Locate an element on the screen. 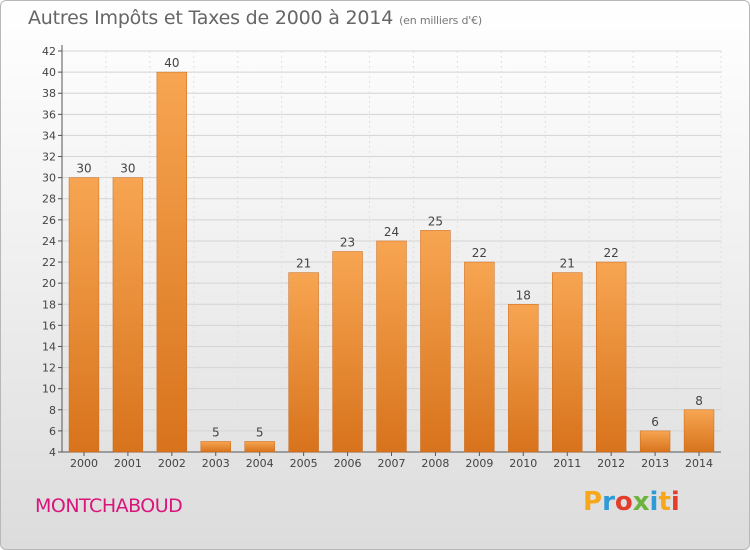 This screenshot has width=750, height=550. y-tick-label: 12 is located at coordinates (49, 368).